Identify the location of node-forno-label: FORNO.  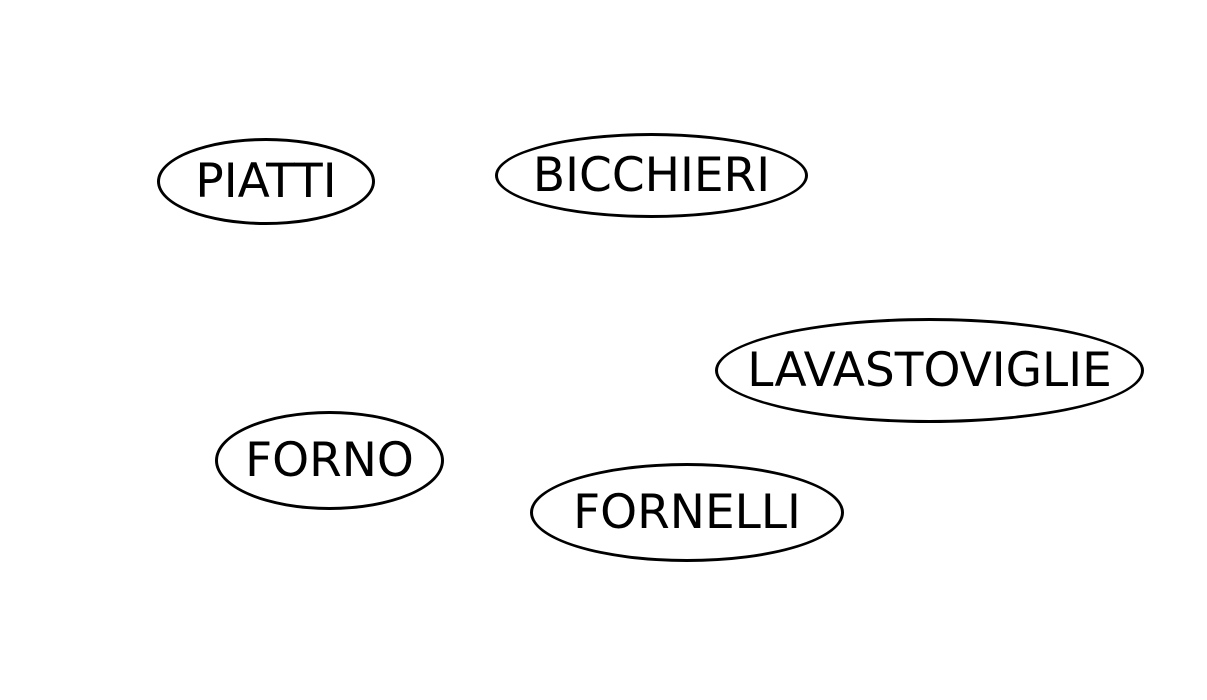
(329, 460).